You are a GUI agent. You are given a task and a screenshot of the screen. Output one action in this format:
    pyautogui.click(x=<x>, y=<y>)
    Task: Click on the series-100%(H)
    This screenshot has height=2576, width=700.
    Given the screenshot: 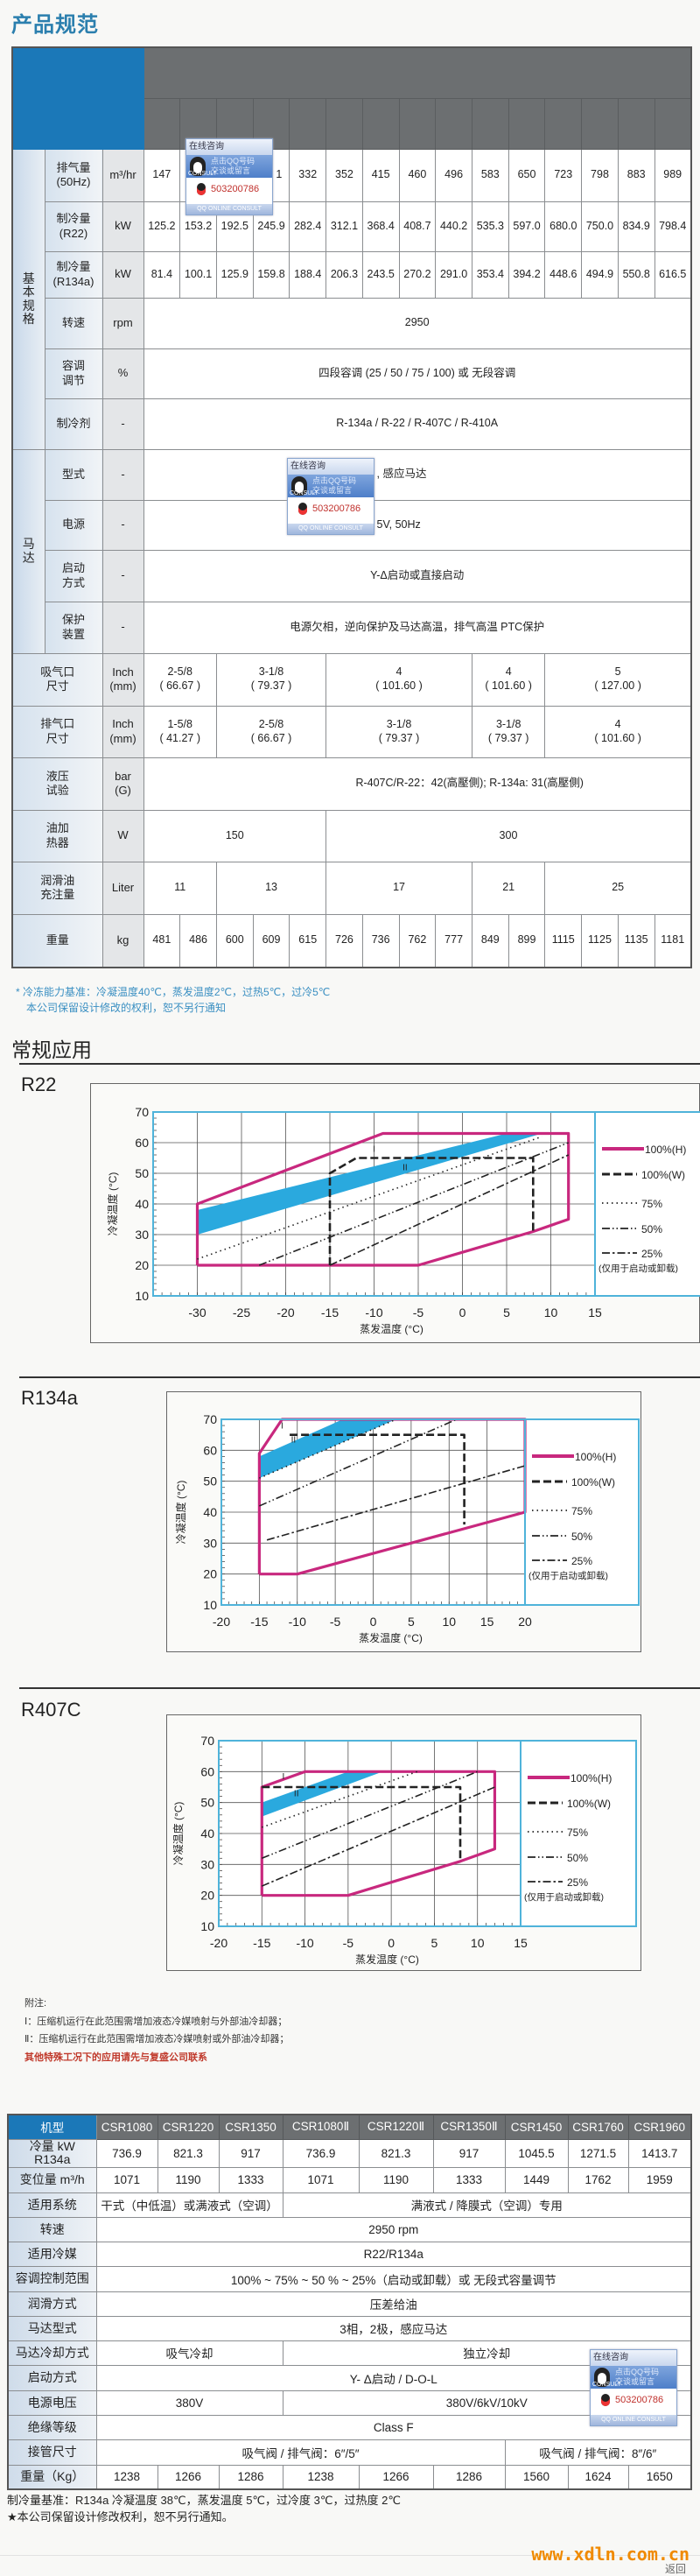 What is the action you would take?
    pyautogui.click(x=382, y=1199)
    